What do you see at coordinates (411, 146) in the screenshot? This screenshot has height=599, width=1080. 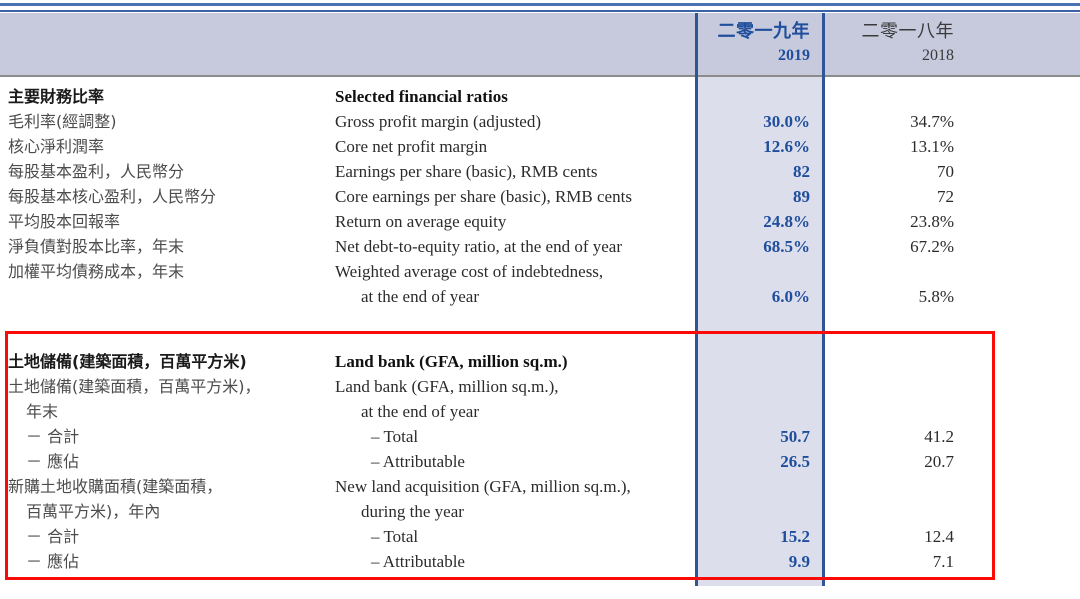 I see `row-label-en: Core net profit margin` at bounding box center [411, 146].